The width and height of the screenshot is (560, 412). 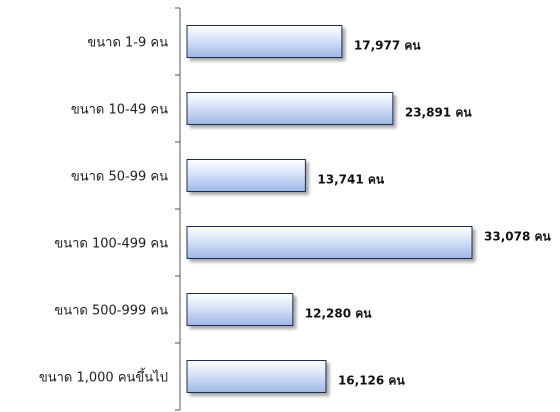 I want to click on data-label: 16,126 คน, so click(x=372, y=381).